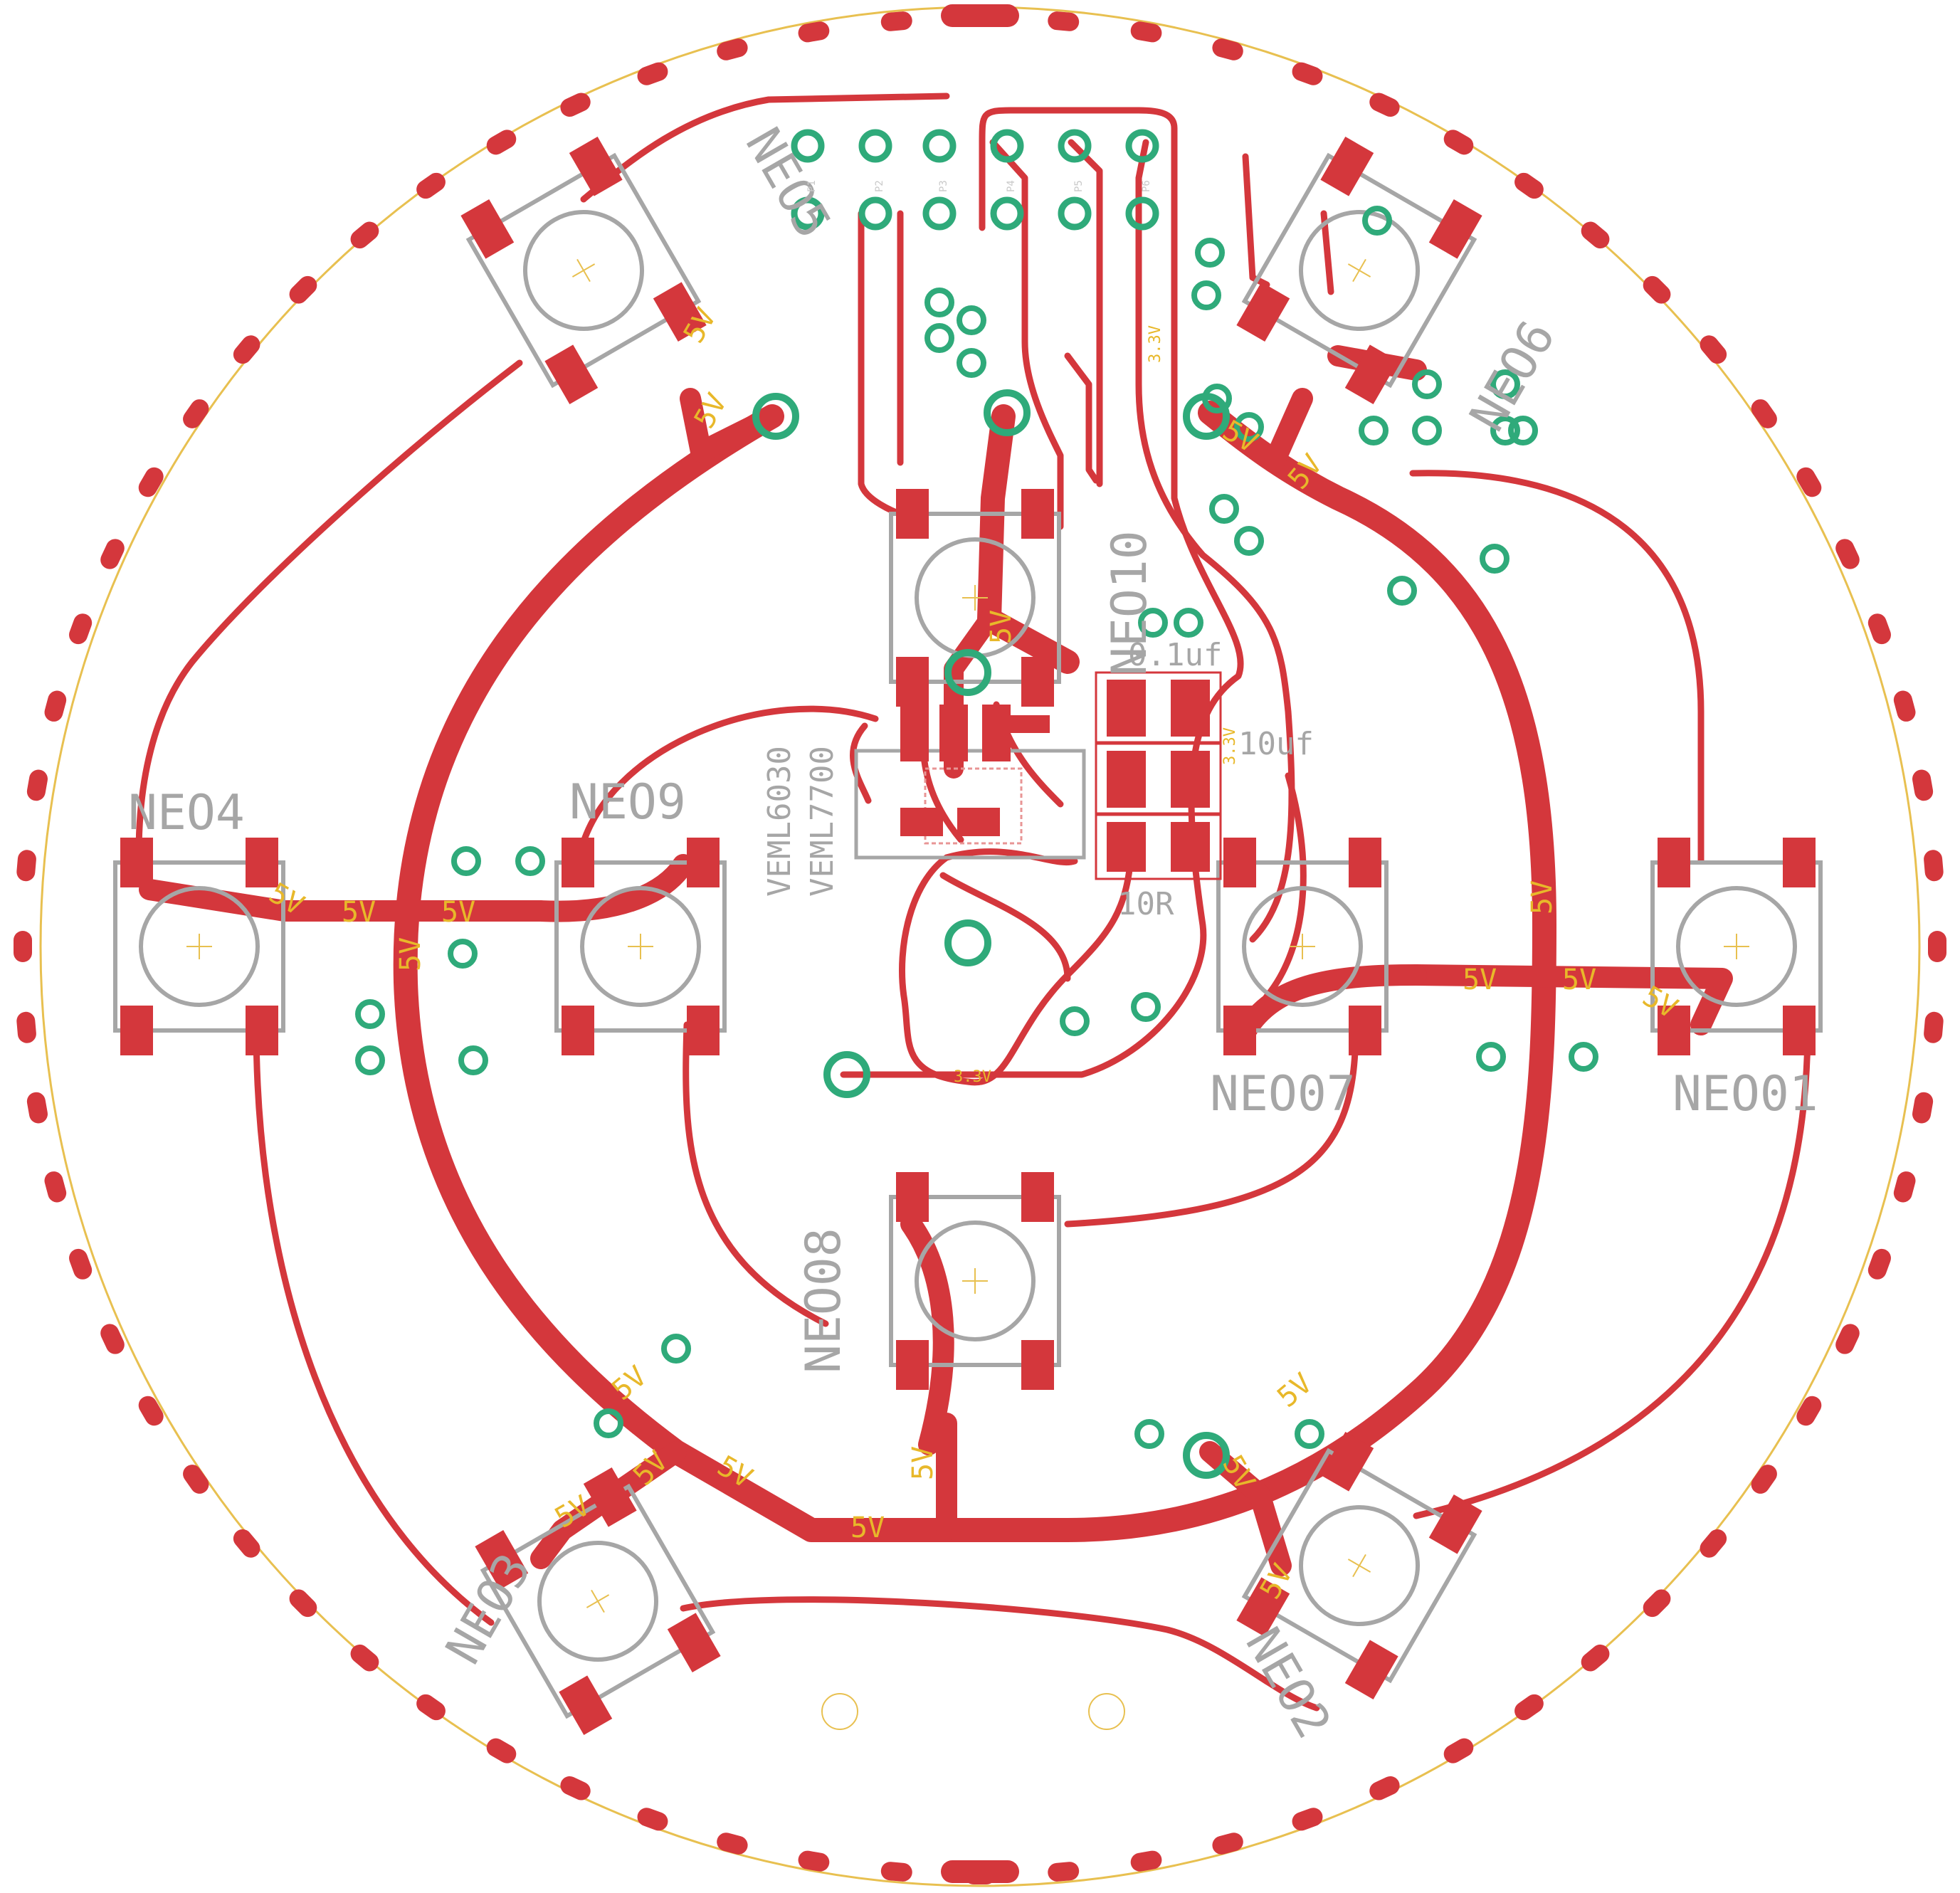  I want to click on label-neo07: NEO07, so click(1283, 1094).